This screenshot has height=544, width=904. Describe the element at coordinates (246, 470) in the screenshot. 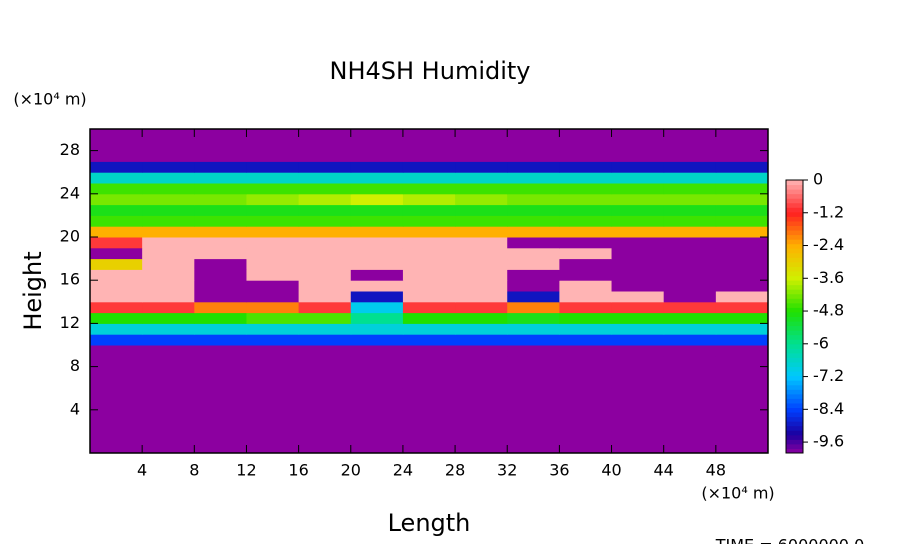

I see `x-tick-label: 12` at that location.